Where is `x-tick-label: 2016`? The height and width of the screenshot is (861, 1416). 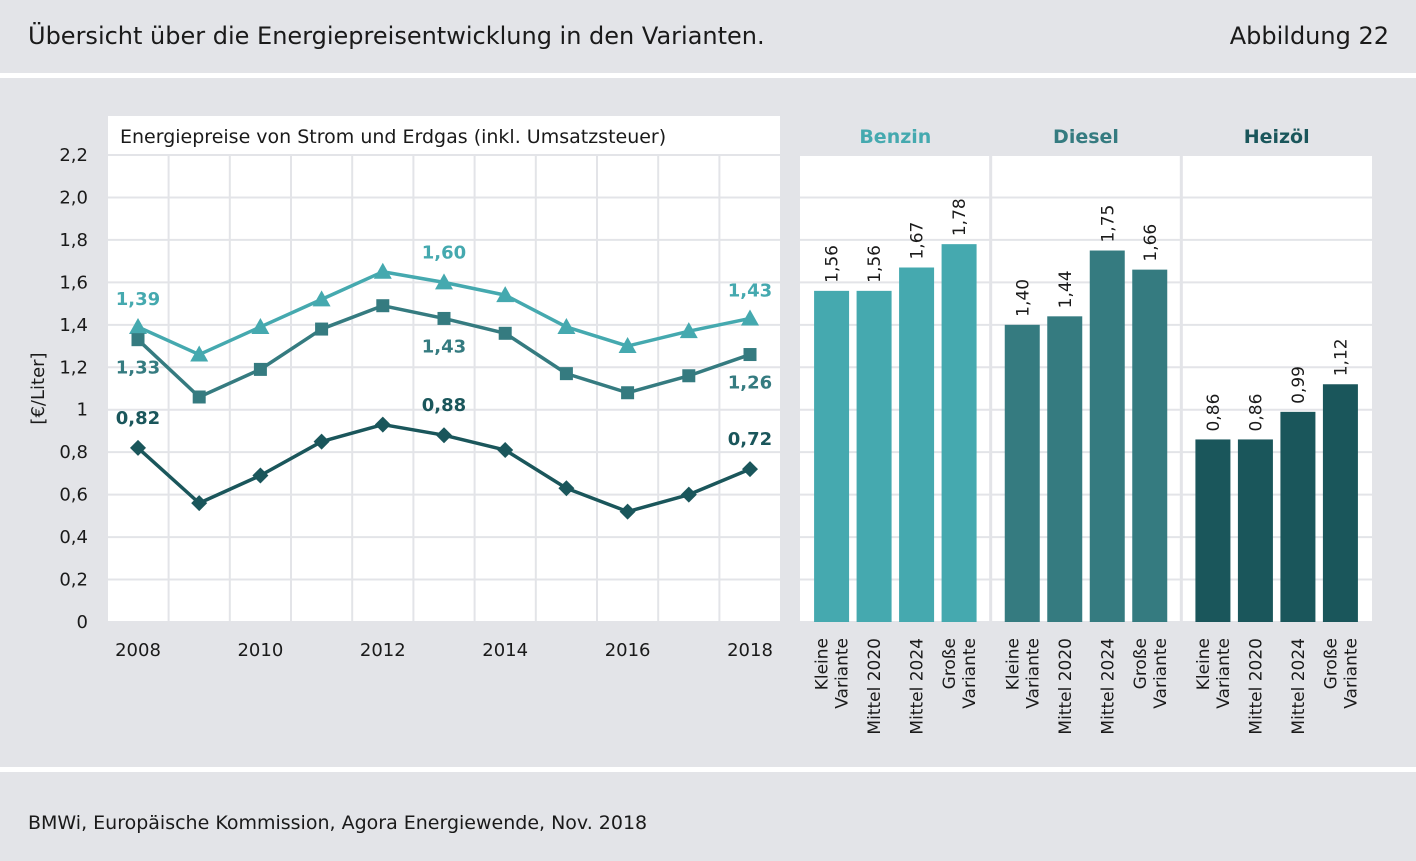
x-tick-label: 2016 is located at coordinates (628, 650).